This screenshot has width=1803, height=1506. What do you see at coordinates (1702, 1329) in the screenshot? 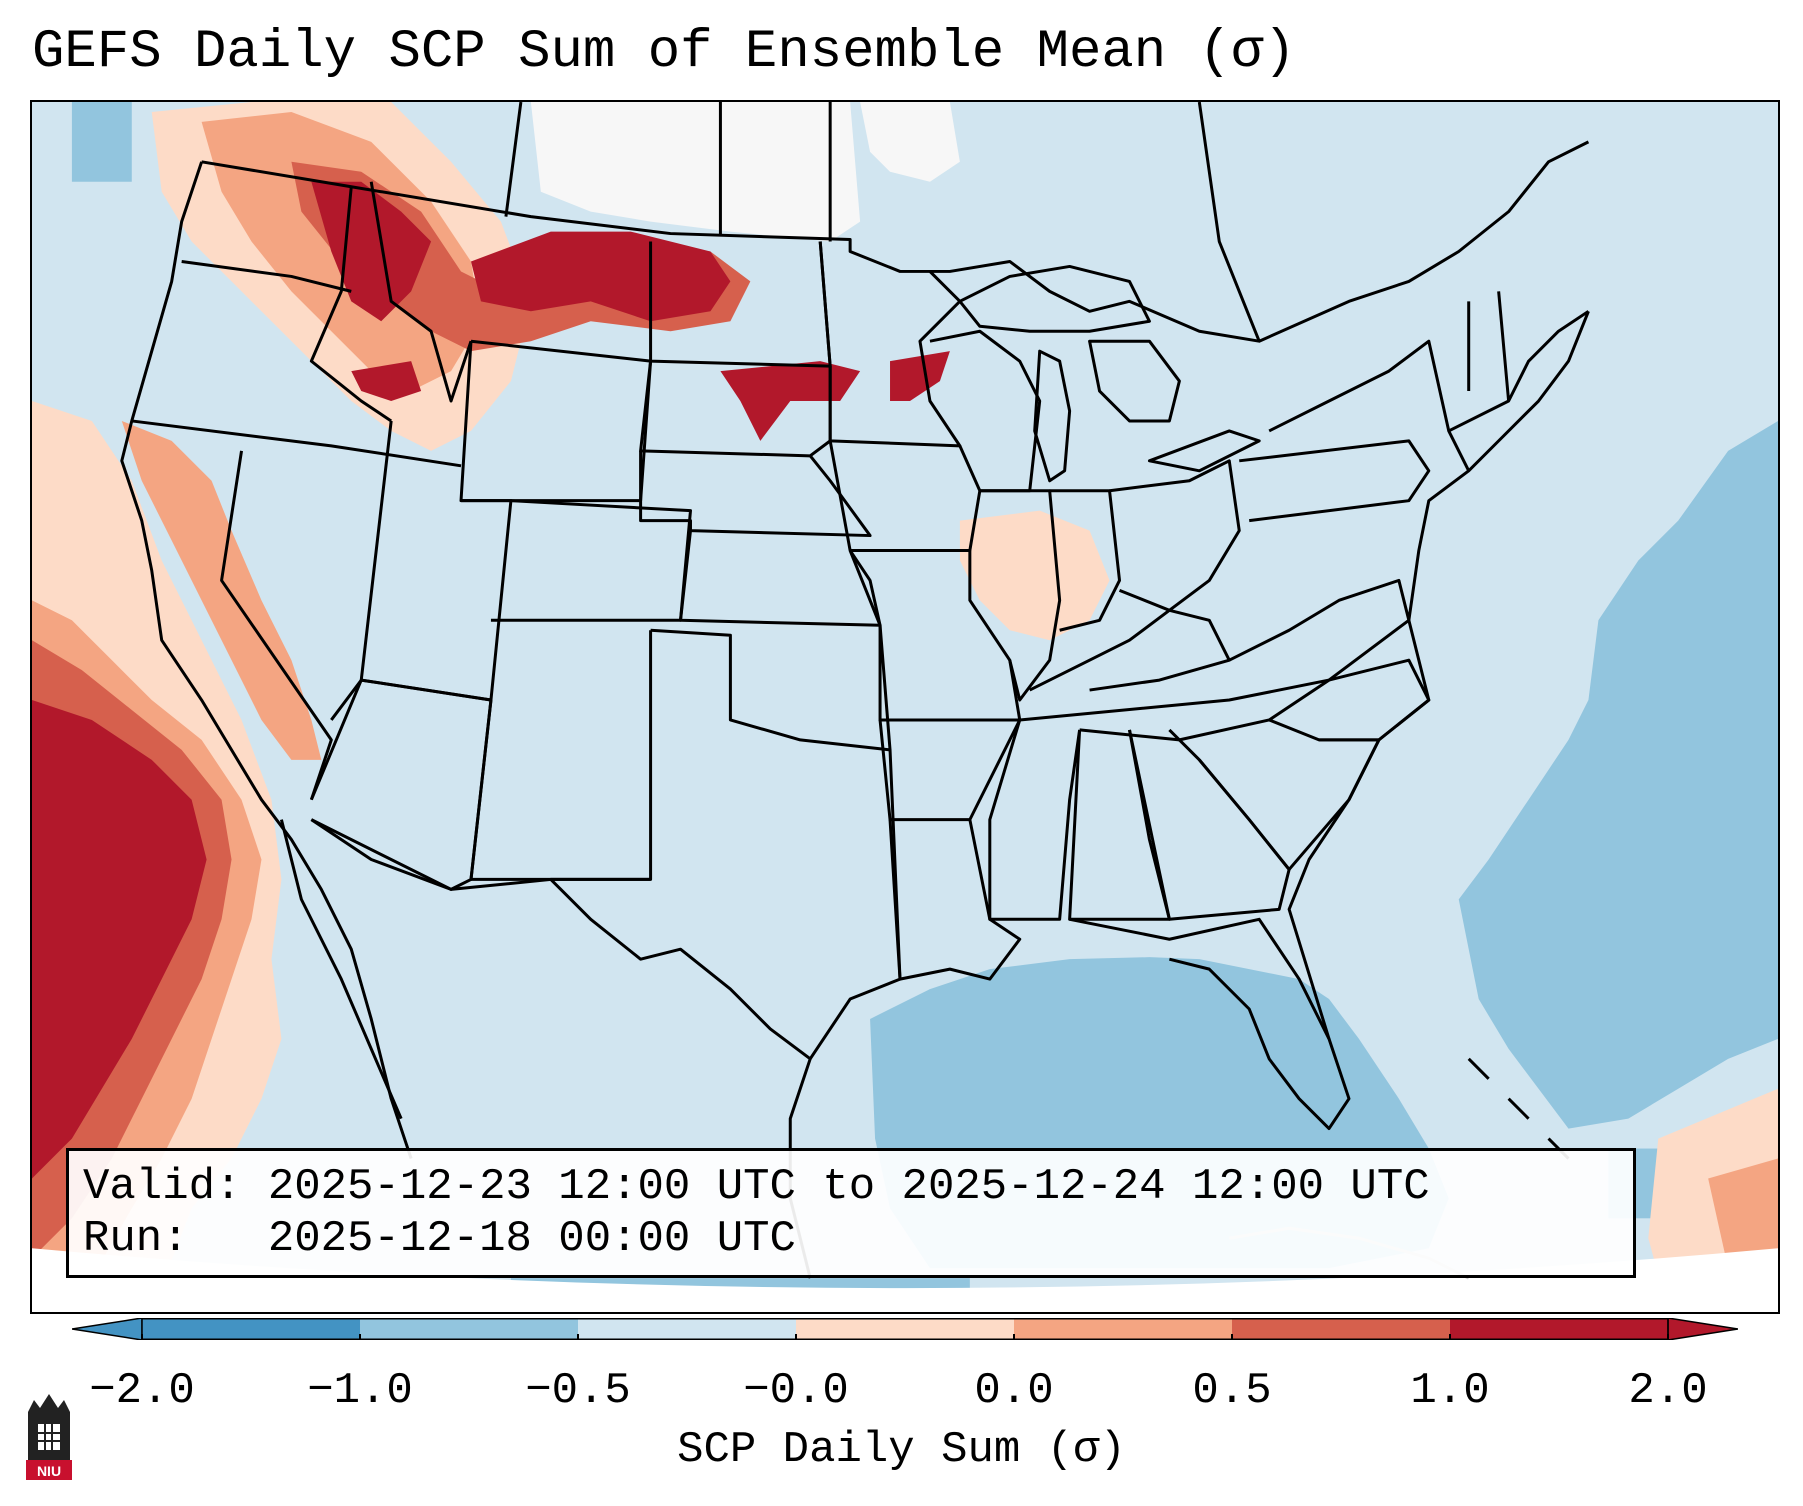
I see `colorbar-extend-max` at bounding box center [1702, 1329].